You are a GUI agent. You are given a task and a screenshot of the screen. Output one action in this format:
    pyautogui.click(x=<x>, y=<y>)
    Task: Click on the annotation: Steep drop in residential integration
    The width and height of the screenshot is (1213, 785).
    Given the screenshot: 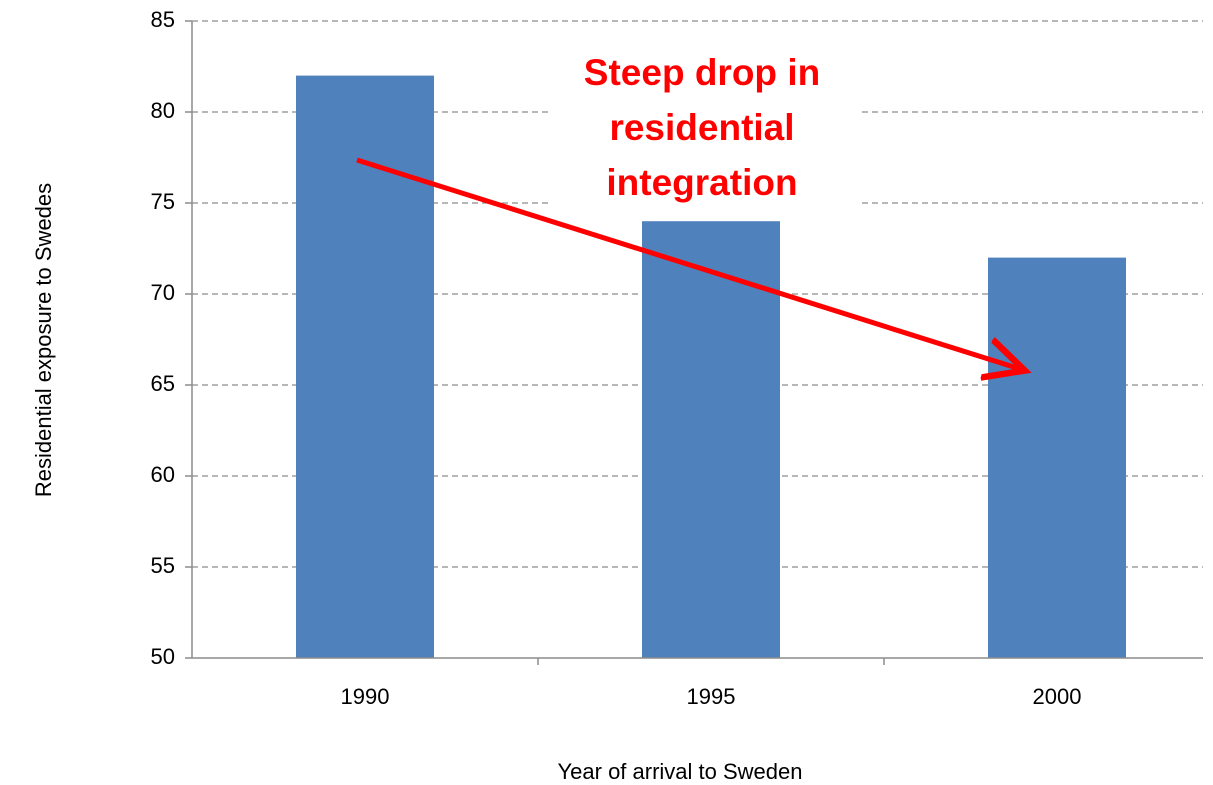 What is the action you would take?
    pyautogui.click(x=702, y=127)
    